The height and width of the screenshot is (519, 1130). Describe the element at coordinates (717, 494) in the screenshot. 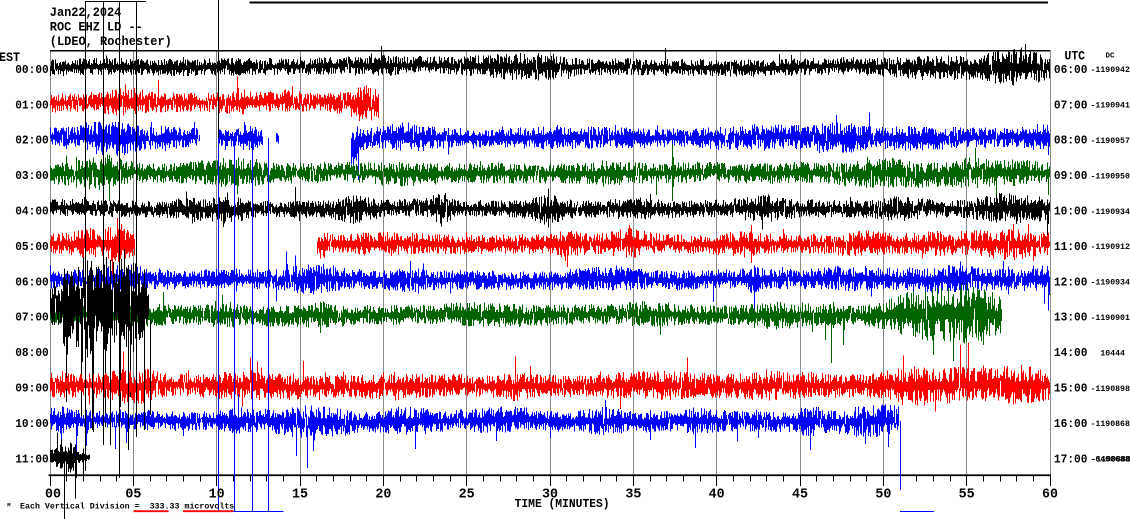

I see `svg-text: 40` at that location.